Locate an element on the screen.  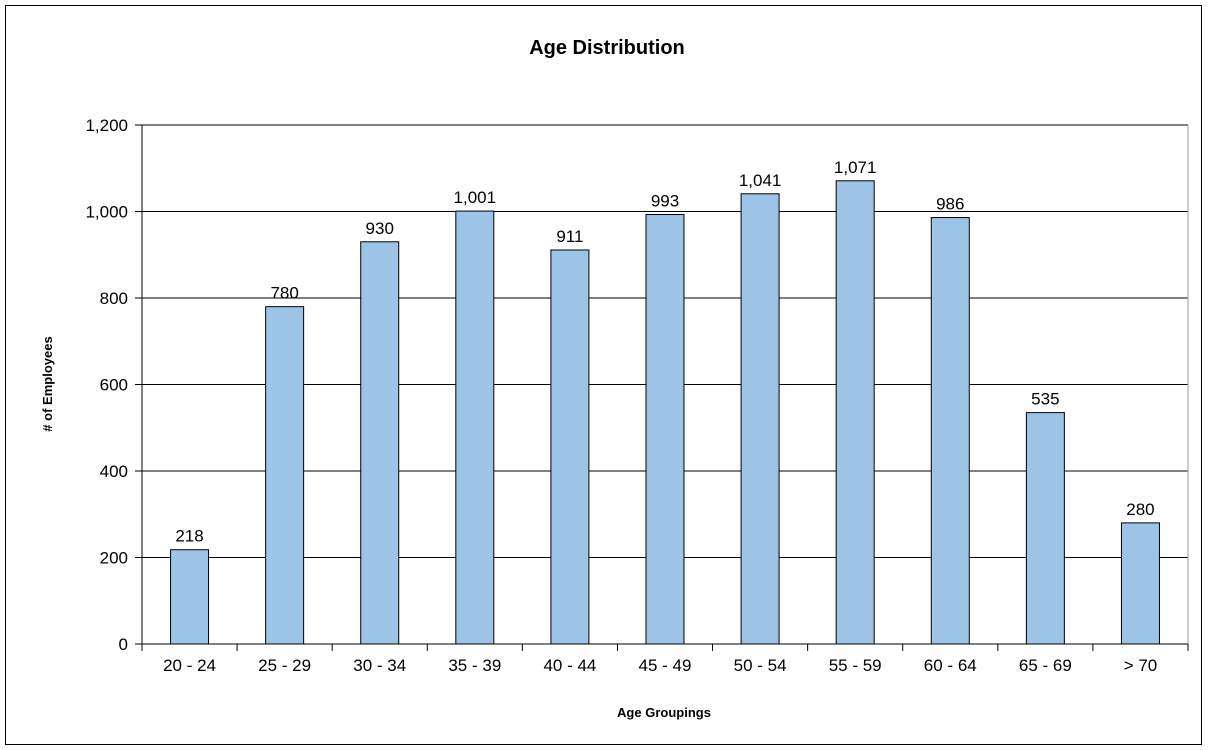
data-label: 780 is located at coordinates (284, 293).